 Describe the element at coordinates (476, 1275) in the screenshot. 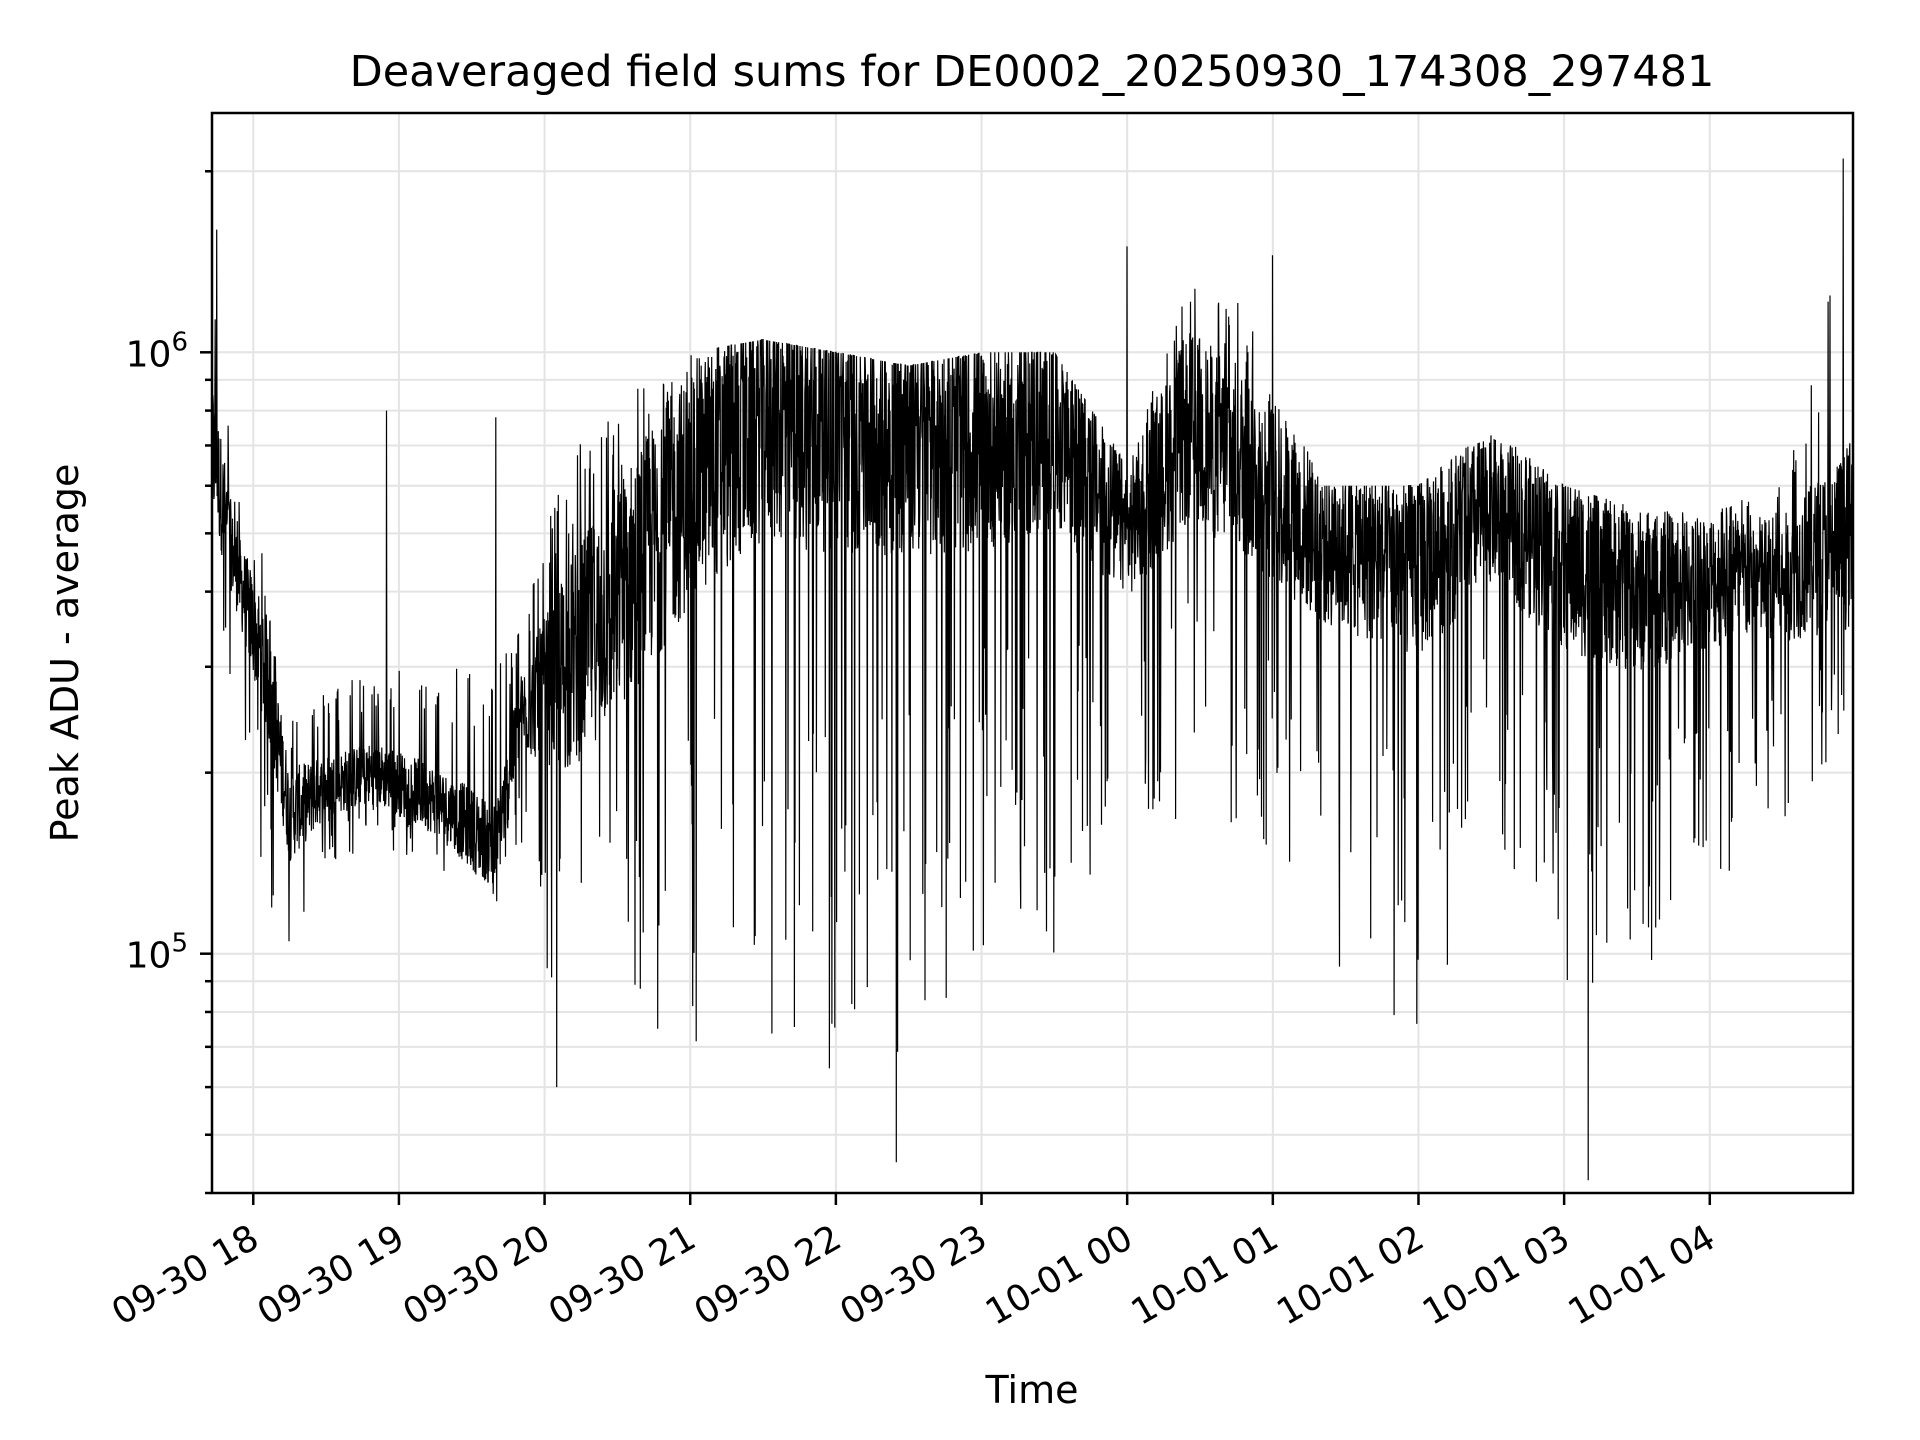

I see `x-tick-label: 09-30 20` at that location.